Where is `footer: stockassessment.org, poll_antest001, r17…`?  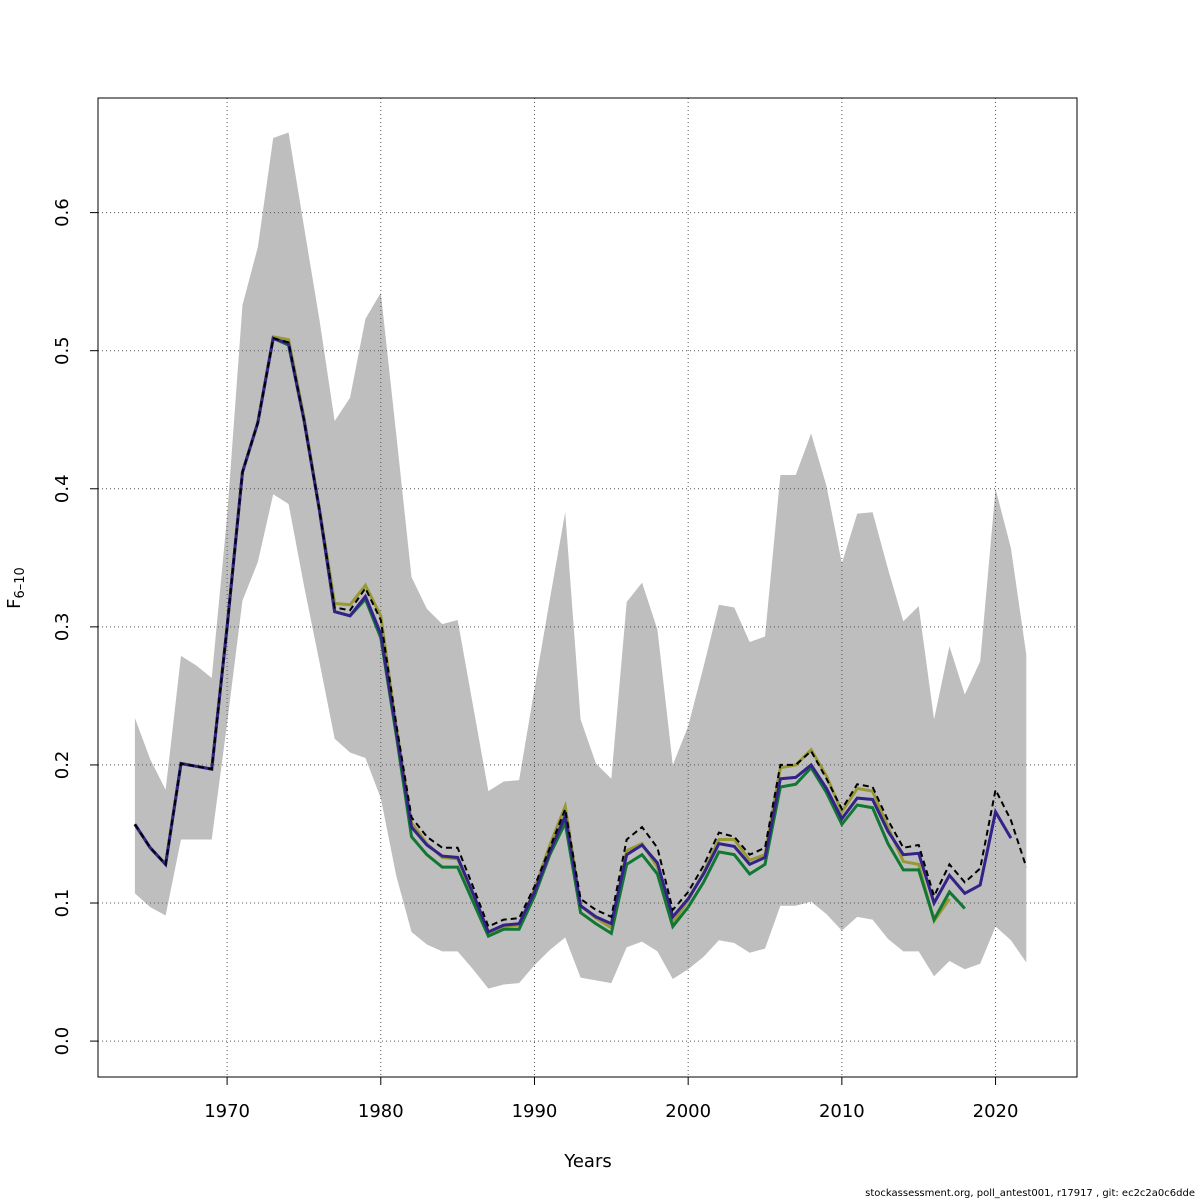 footer: stockassessment.org, poll_antest001, r17… is located at coordinates (1030, 1193).